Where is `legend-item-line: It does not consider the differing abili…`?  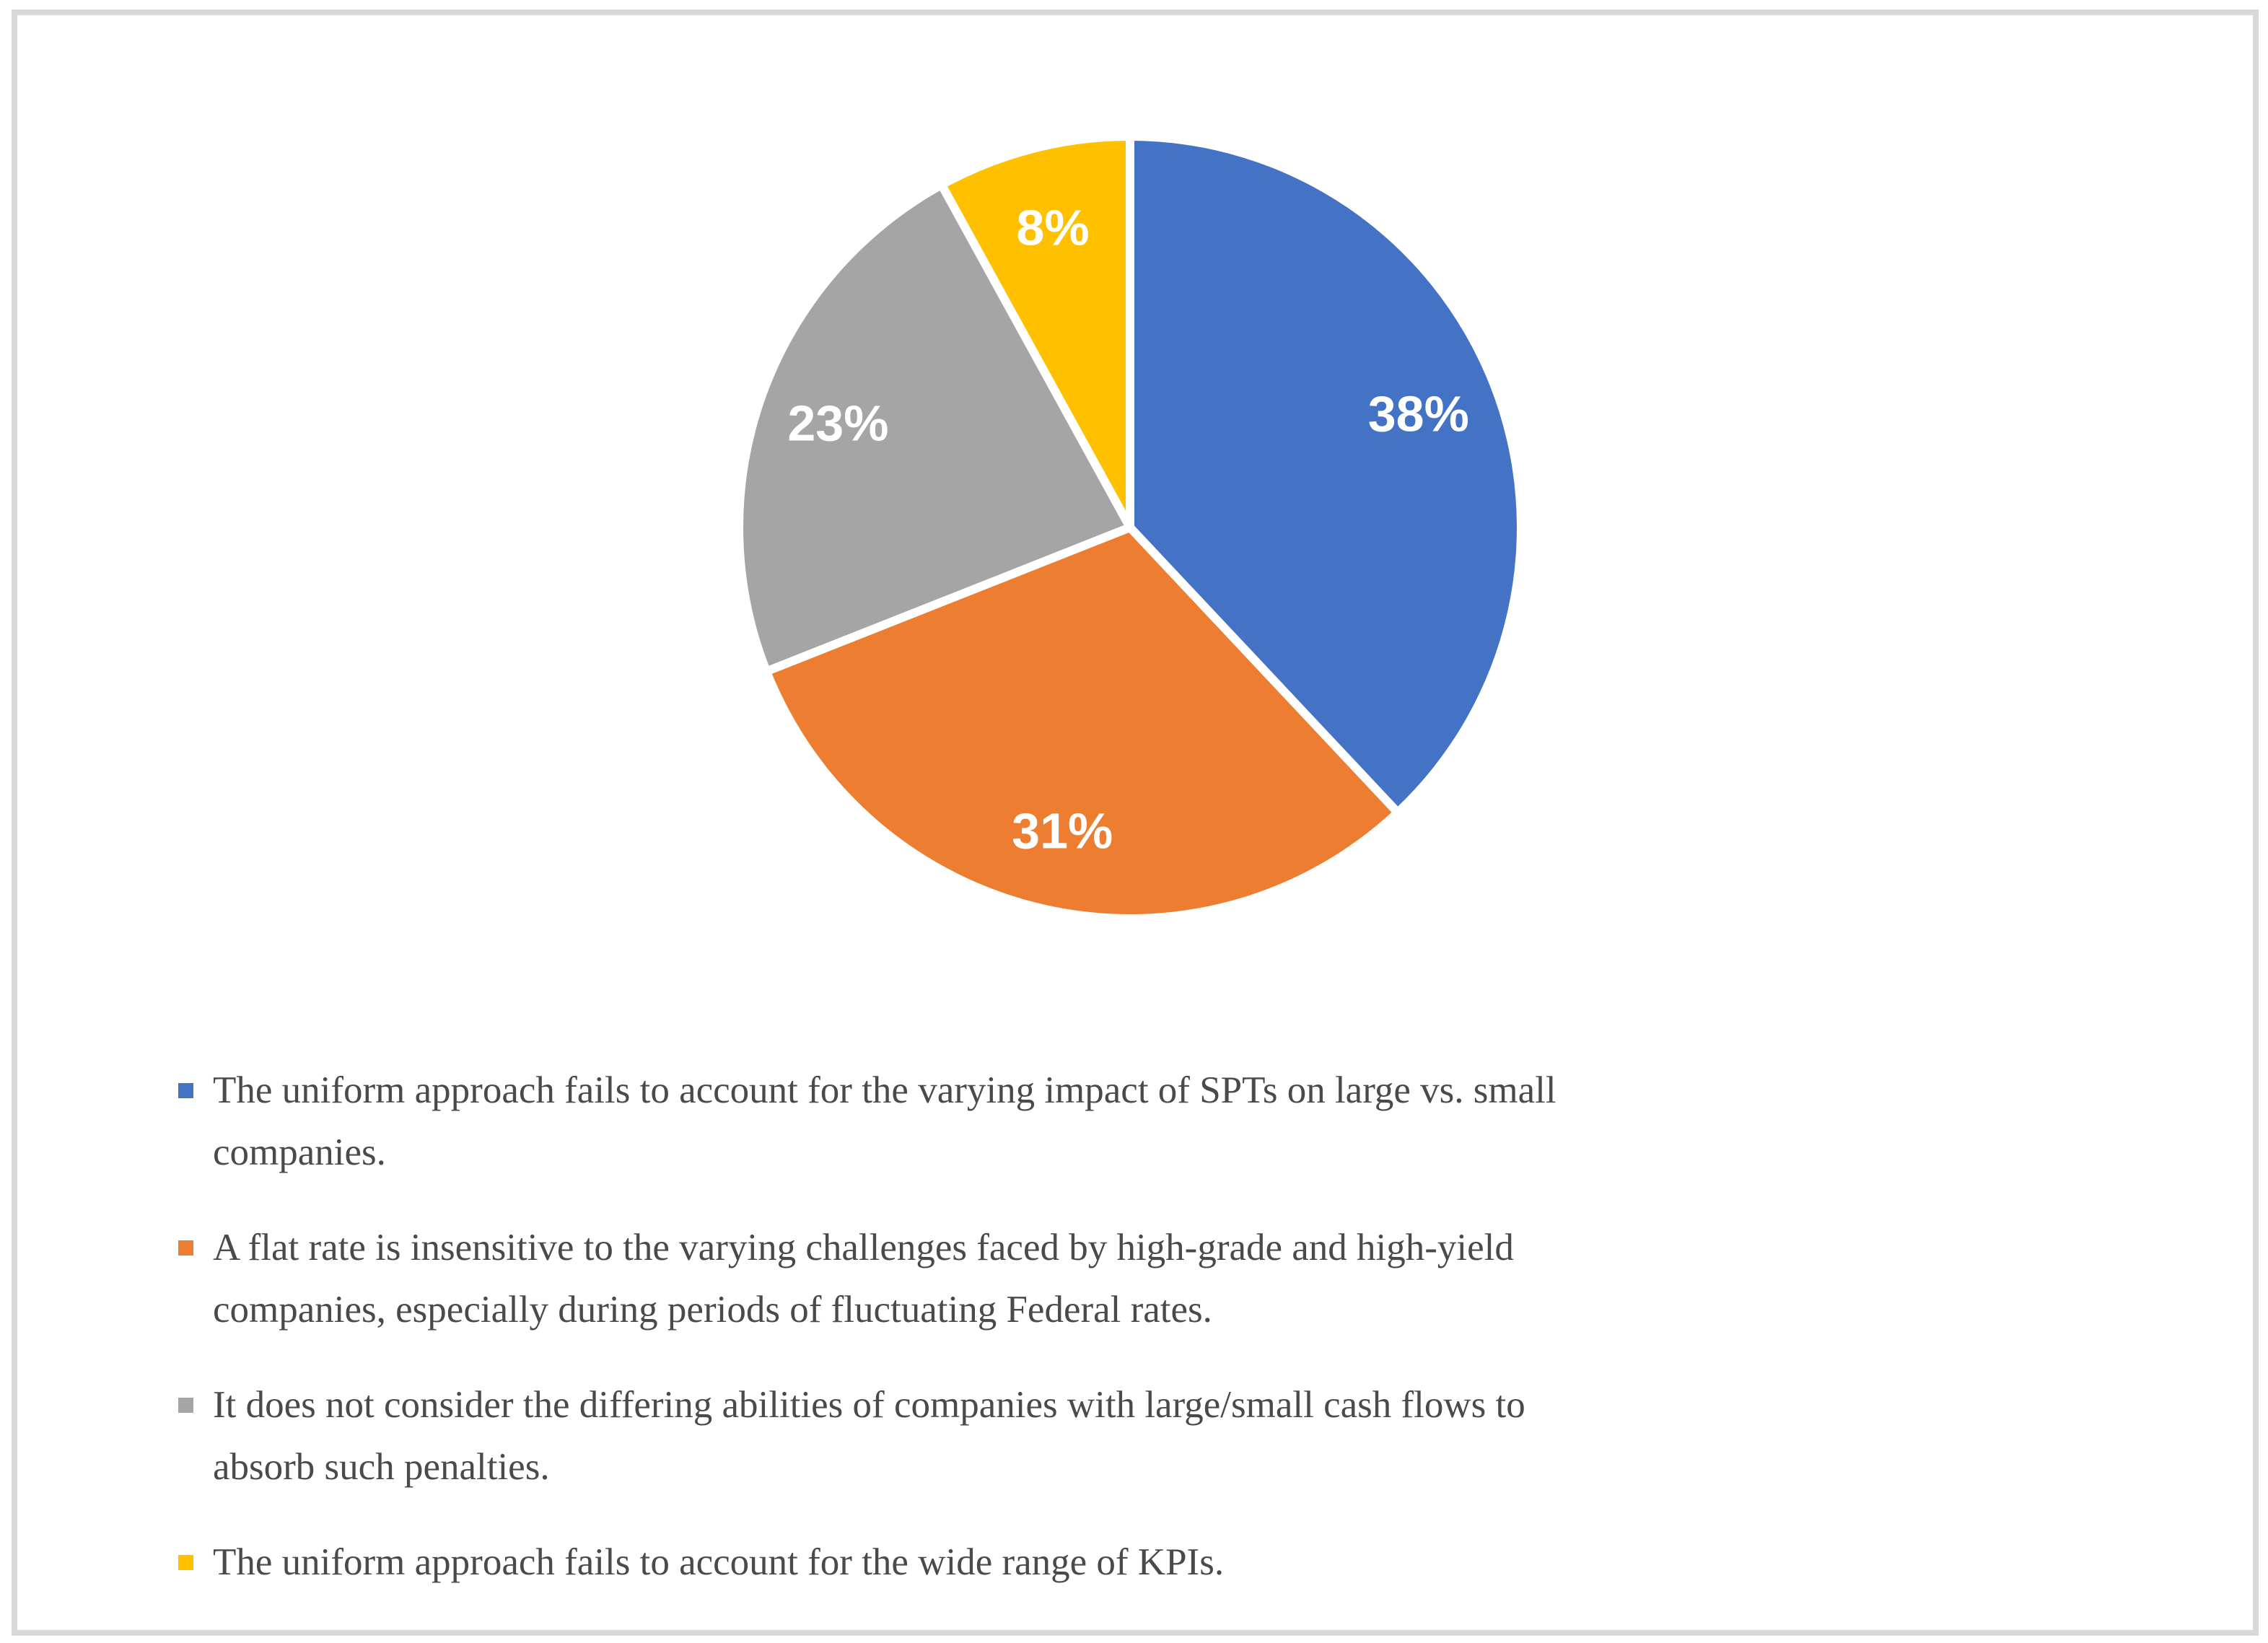
legend-item-line: It does not consider the differing abili… is located at coordinates (869, 1405).